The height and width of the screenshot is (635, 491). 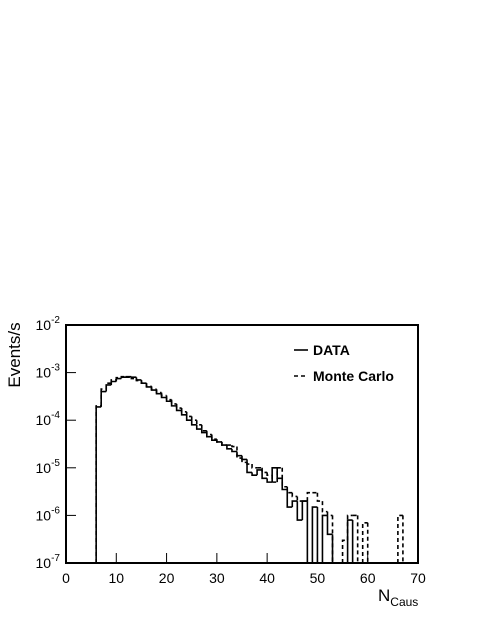 I want to click on y-tick-label: 10⁻², so click(x=48, y=324).